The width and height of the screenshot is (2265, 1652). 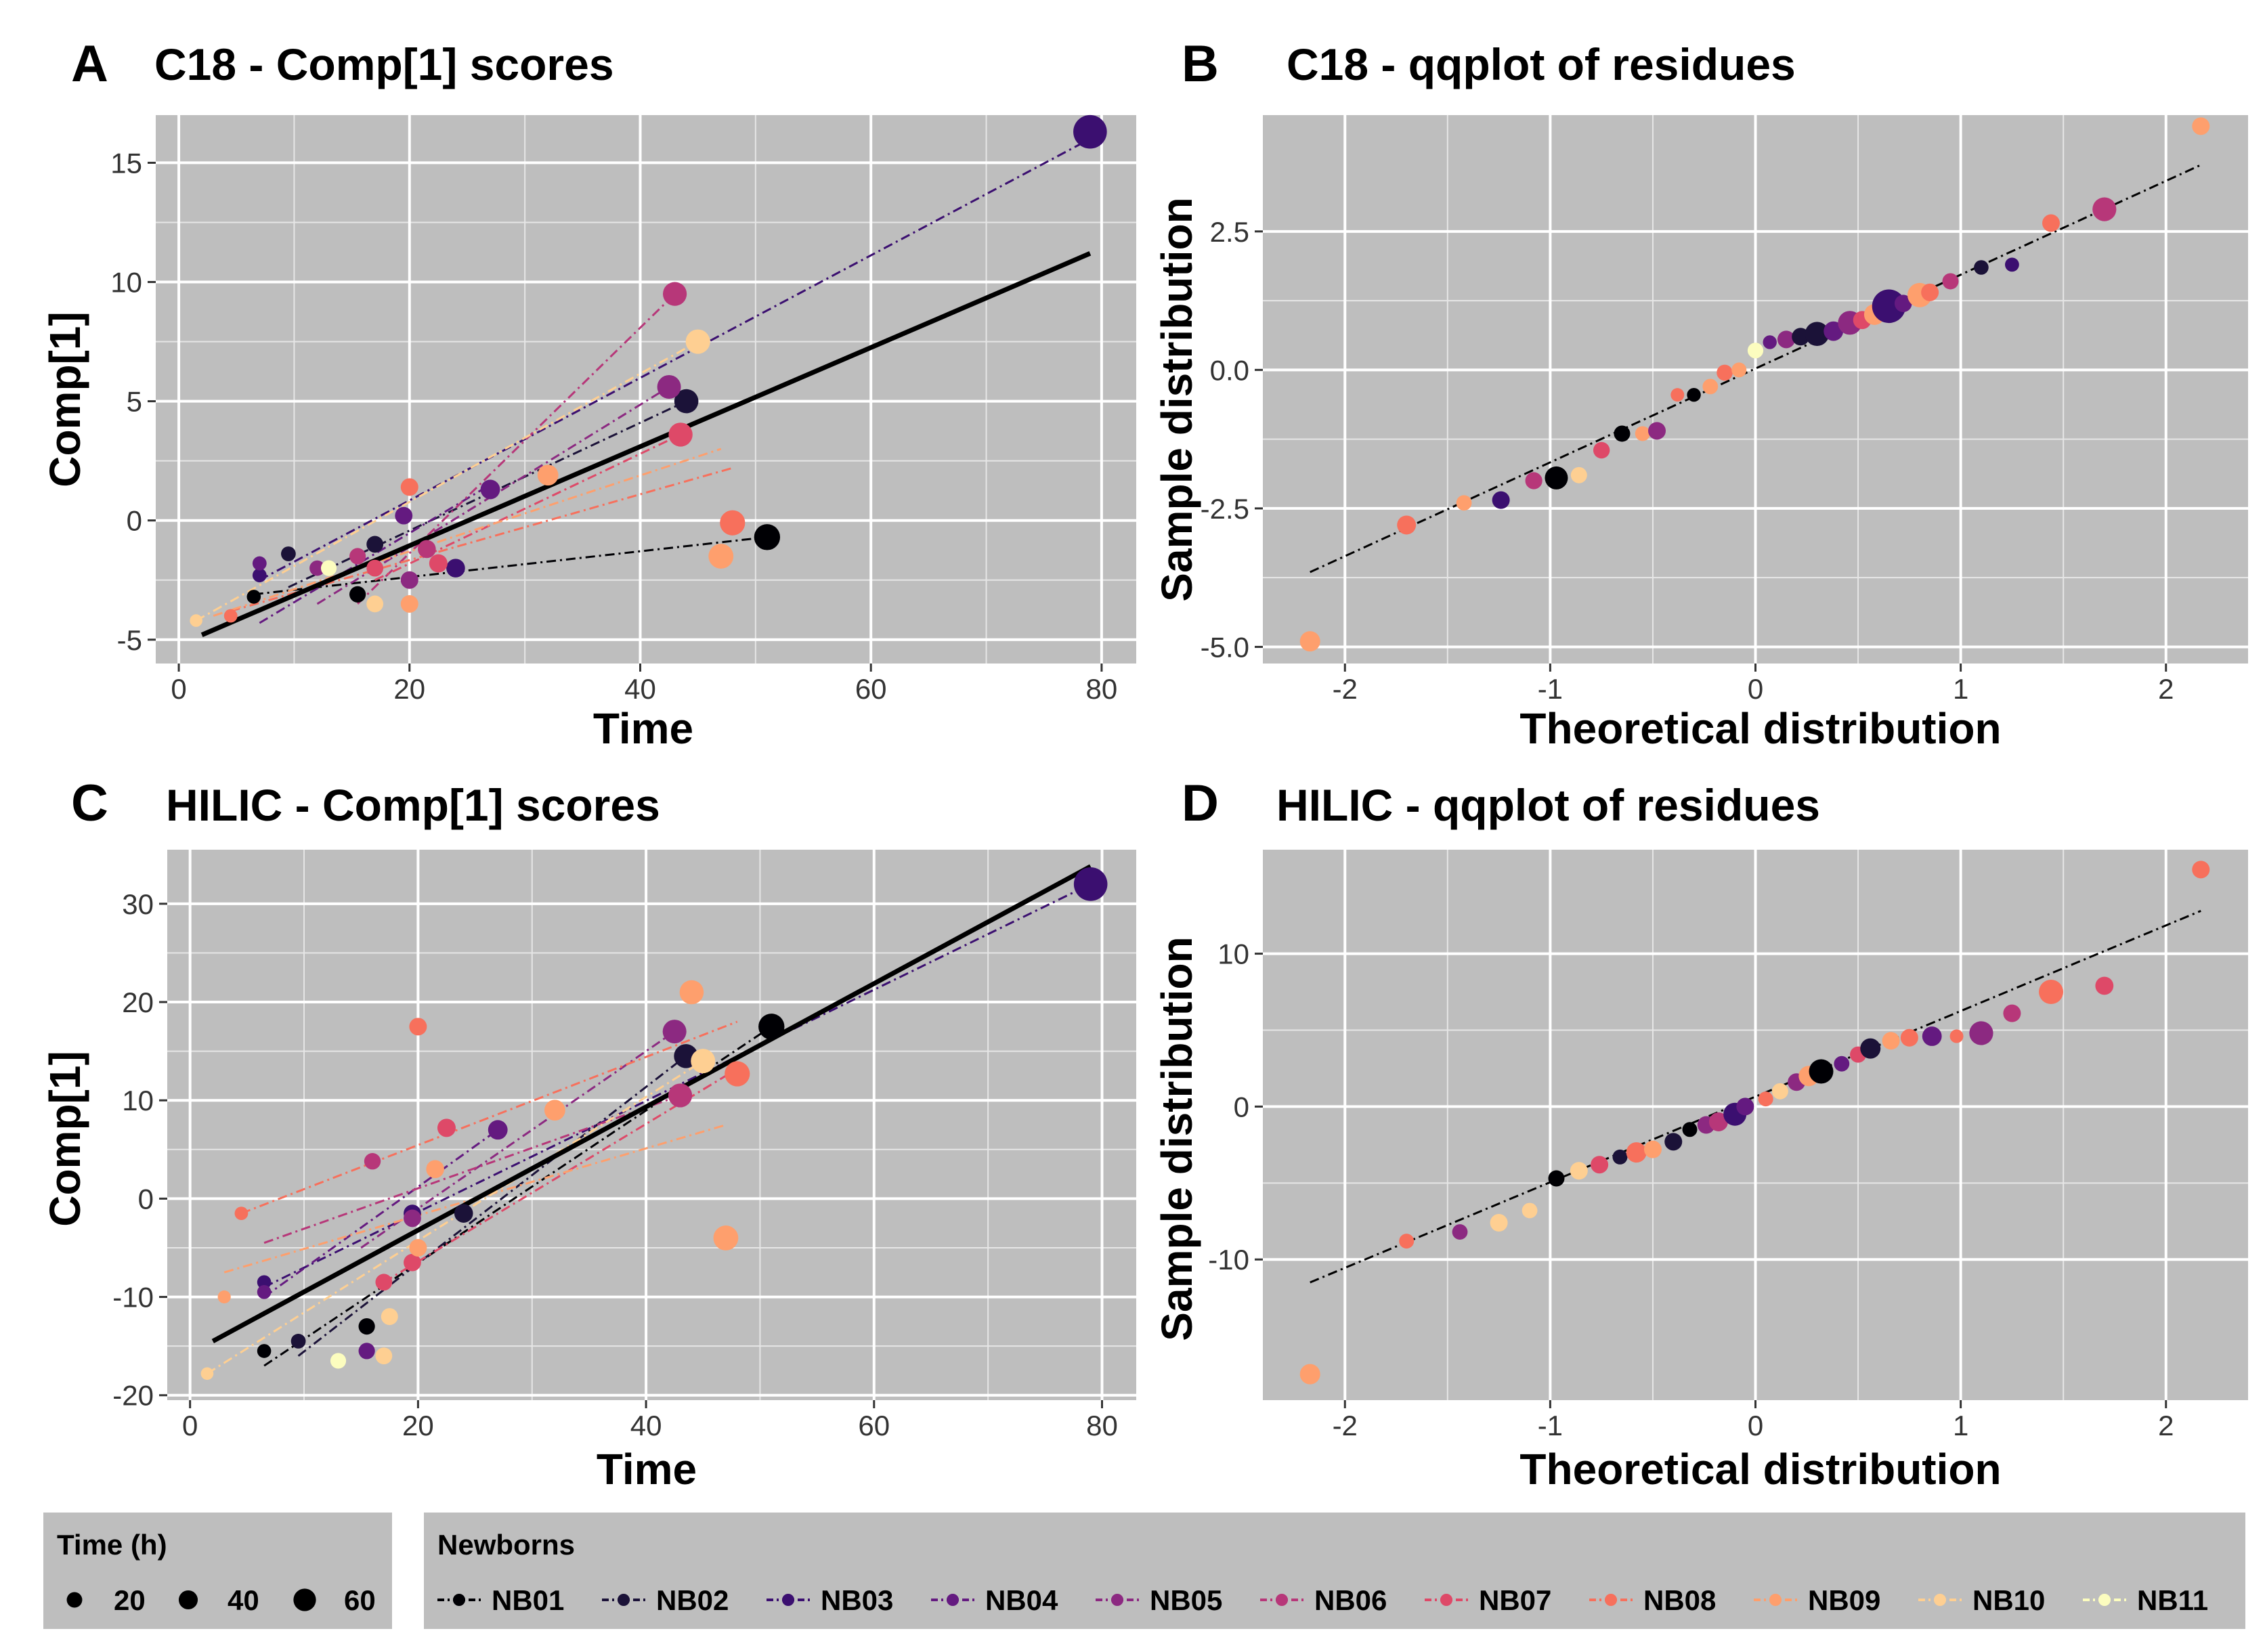 I want to click on qq-point-nb09, so click(x=1464, y=503).